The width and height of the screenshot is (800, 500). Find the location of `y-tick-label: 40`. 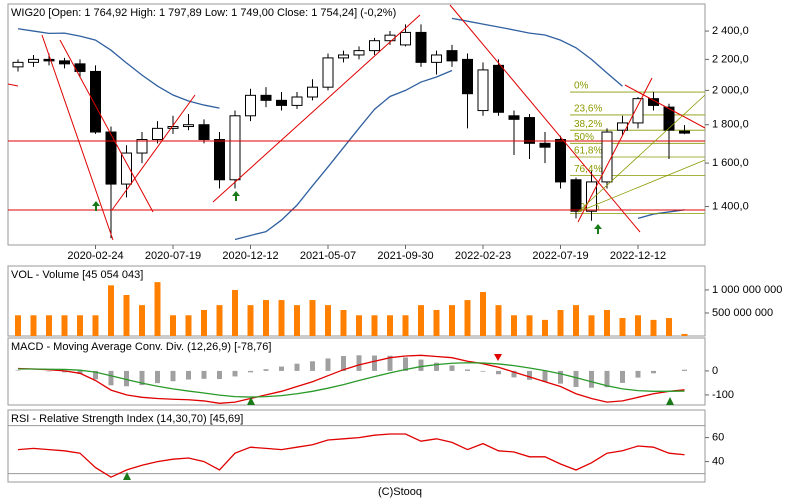

y-tick-label: 40 is located at coordinates (718, 462).